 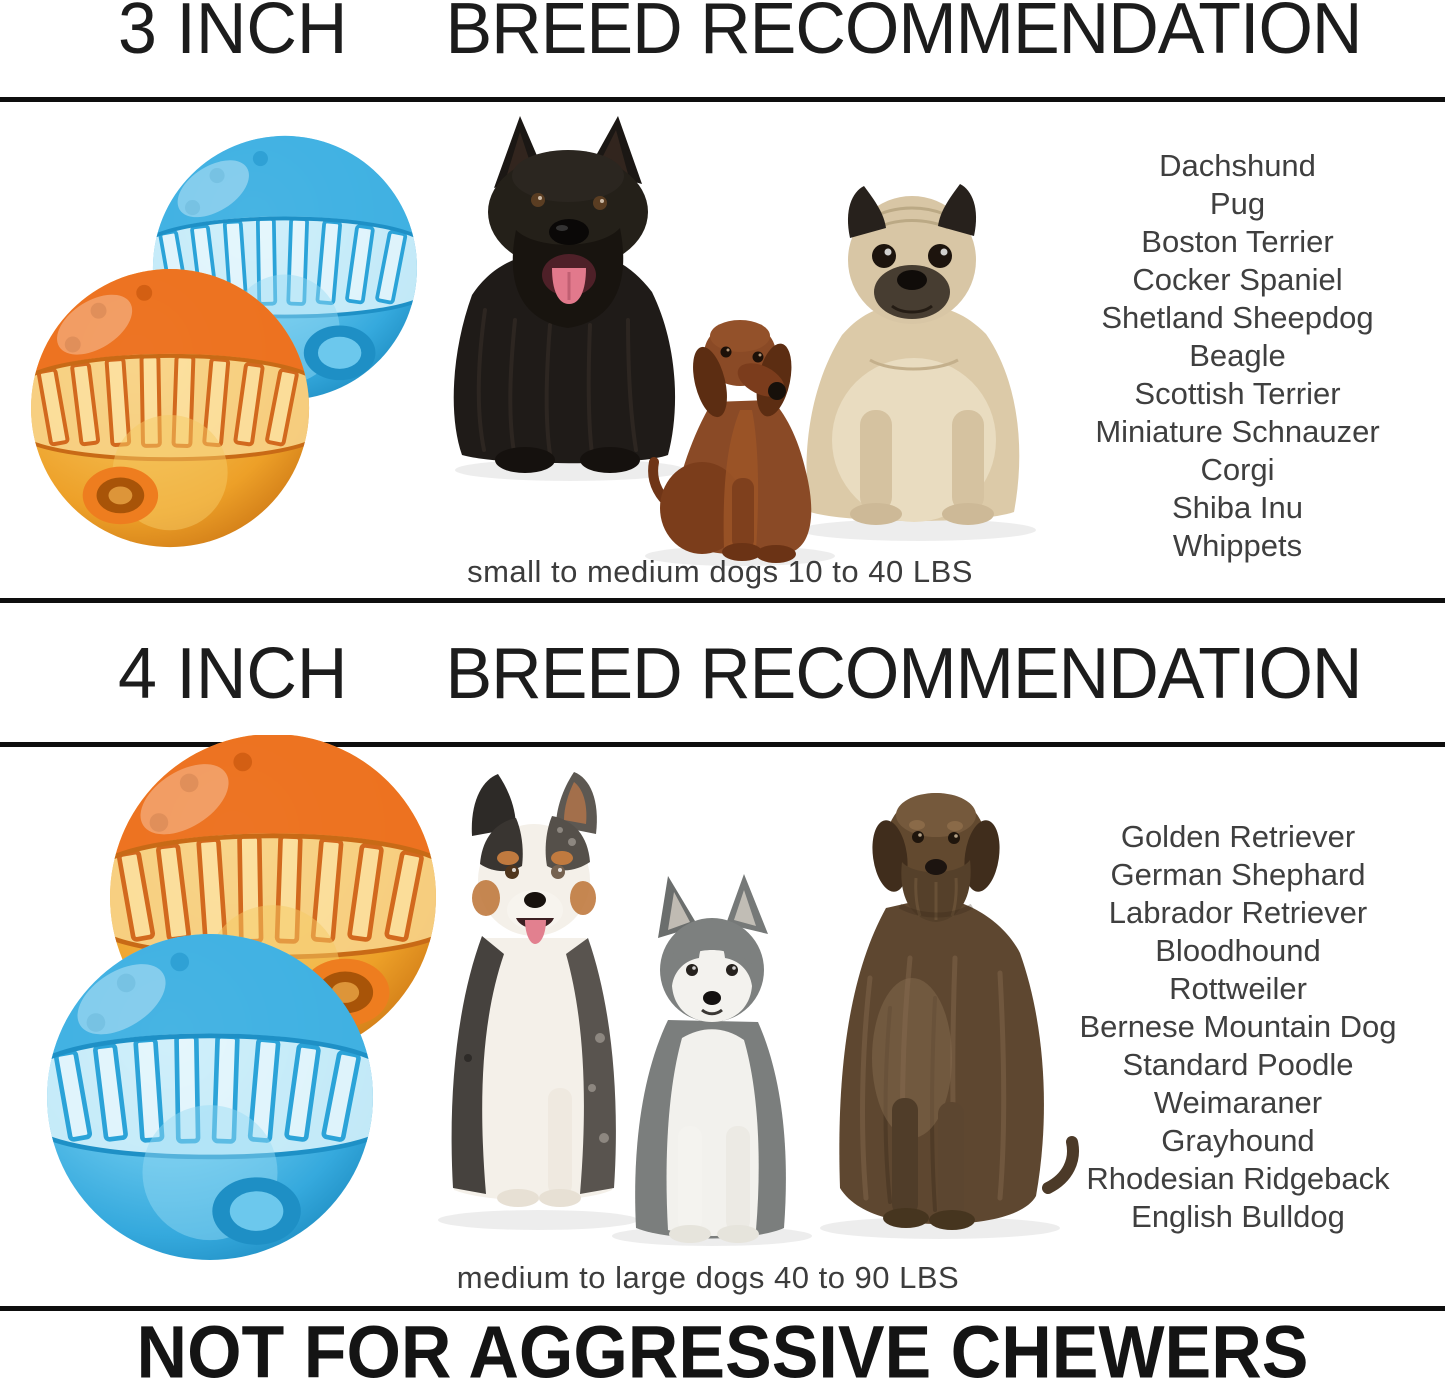 I want to click on breed-item: Scottish Terrier, so click(x=1237, y=393).